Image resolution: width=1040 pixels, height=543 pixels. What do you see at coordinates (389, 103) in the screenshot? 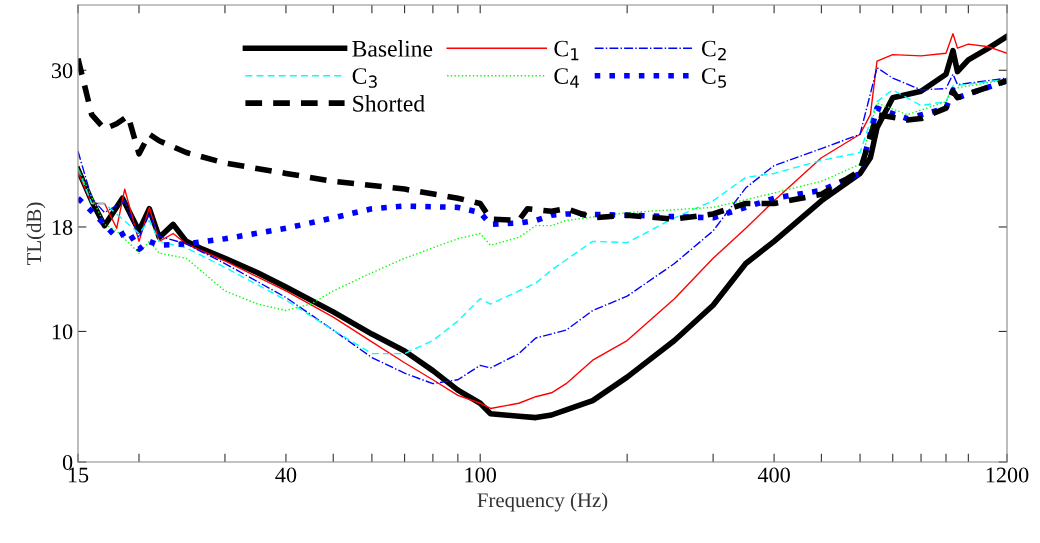
I see `legend-label: Shorted` at bounding box center [389, 103].